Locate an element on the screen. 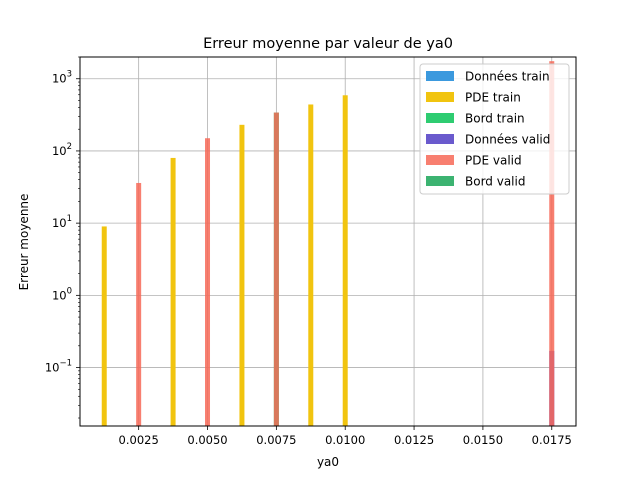 Image resolution: width=640 pixels, height=480 pixels. y-tick-label: 10⁰ is located at coordinates (62, 294).